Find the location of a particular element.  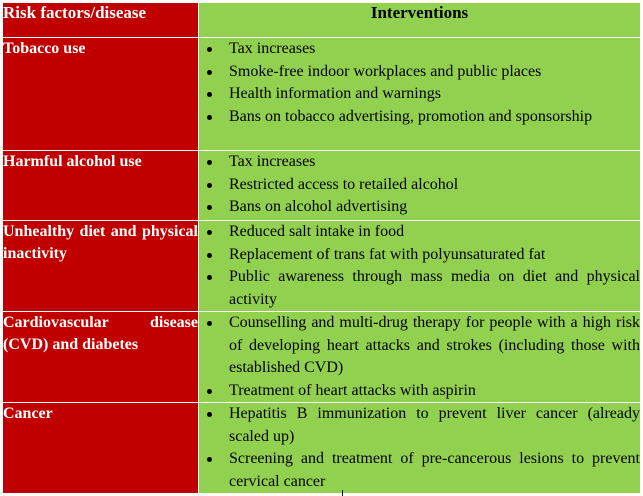

risk-cell: Unhealthy diet and physical inactivity is located at coordinates (100, 266).